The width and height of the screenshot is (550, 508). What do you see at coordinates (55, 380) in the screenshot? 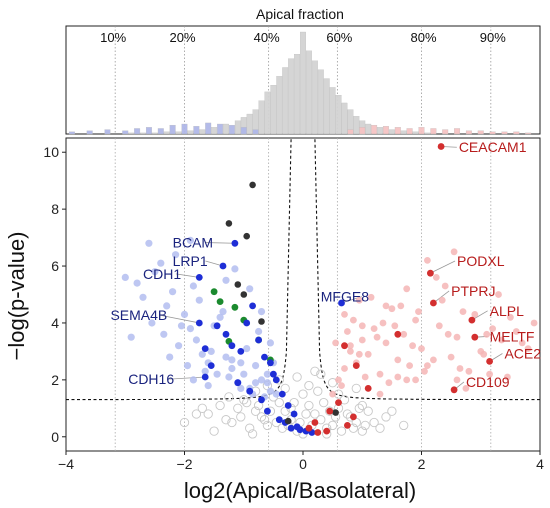
I see `y-tick-label: 2` at bounding box center [55, 380].